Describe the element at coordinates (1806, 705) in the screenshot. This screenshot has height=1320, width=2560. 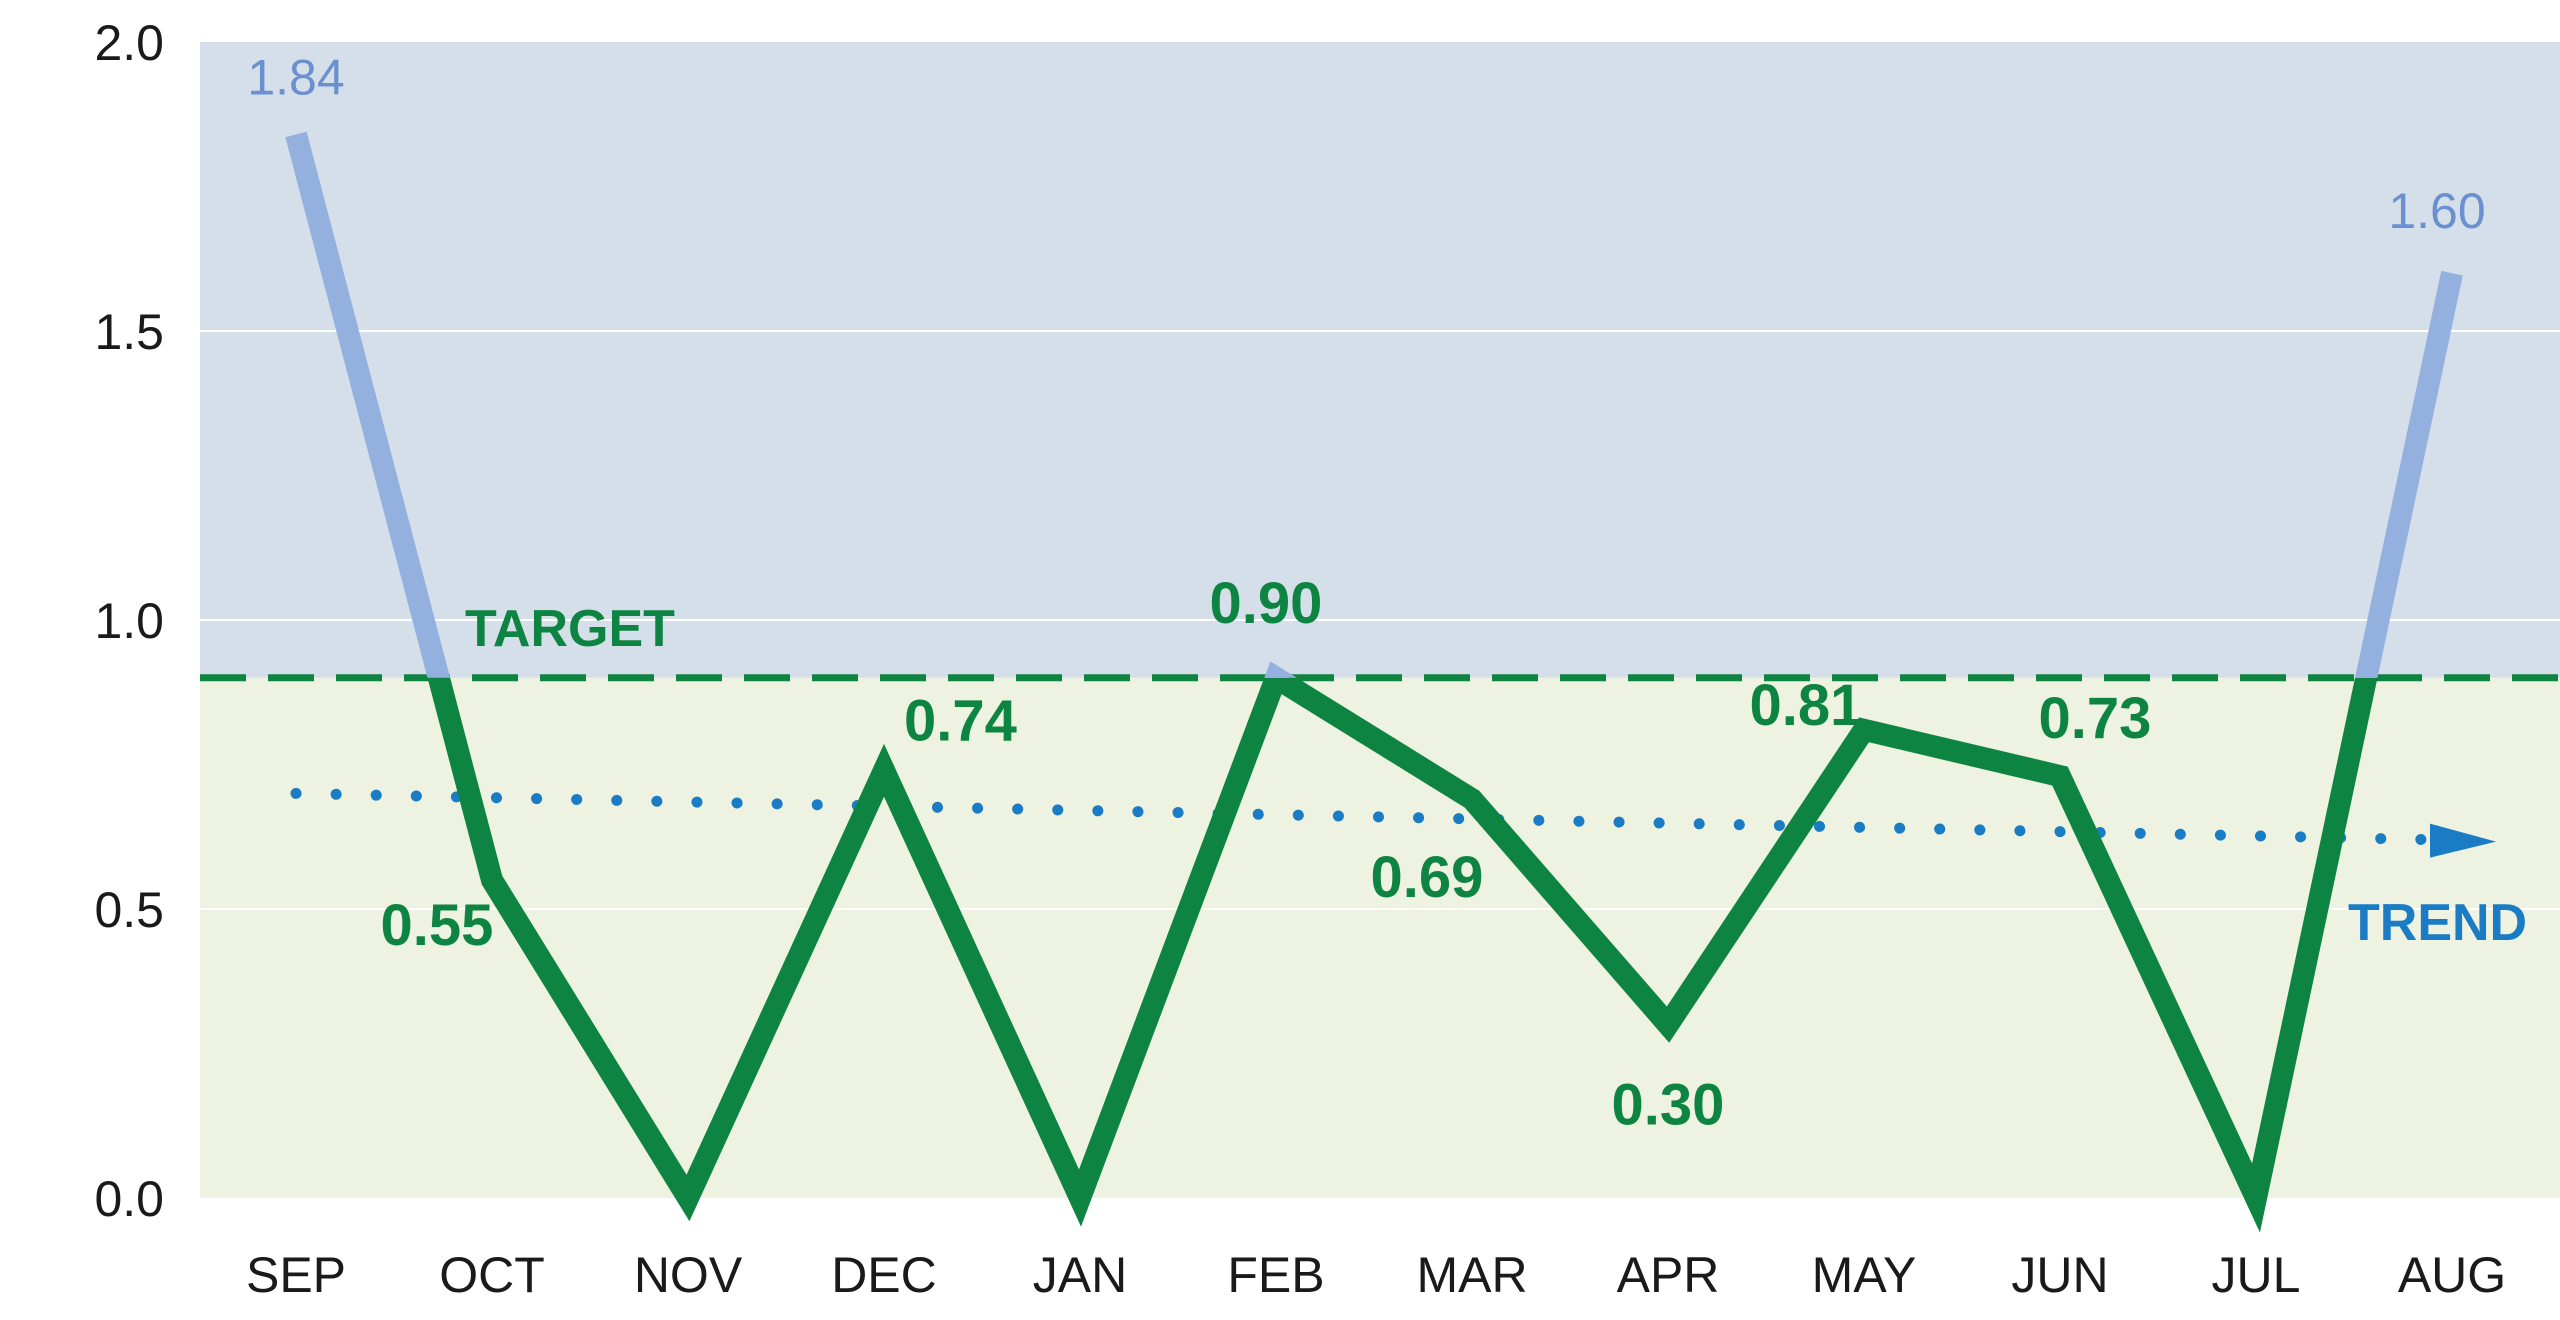
I see `data-label: 0.81` at that location.